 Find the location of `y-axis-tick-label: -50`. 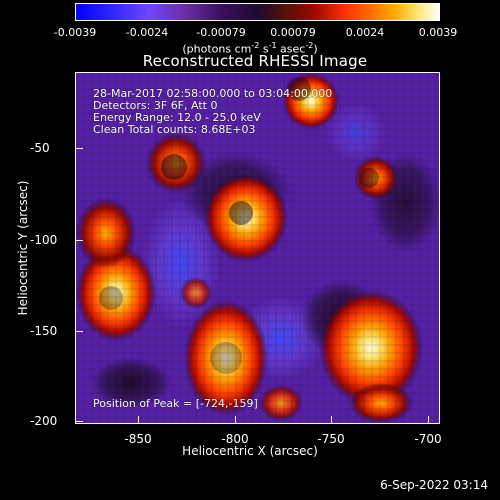

y-axis-tick-label: -50 is located at coordinates (40, 148).